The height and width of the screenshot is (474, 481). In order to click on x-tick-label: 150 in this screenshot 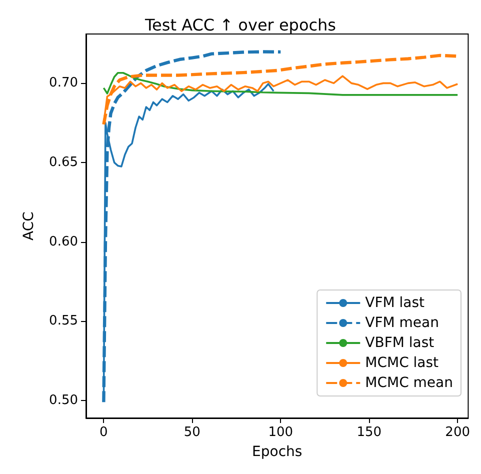, I will do `click(369, 432)`.